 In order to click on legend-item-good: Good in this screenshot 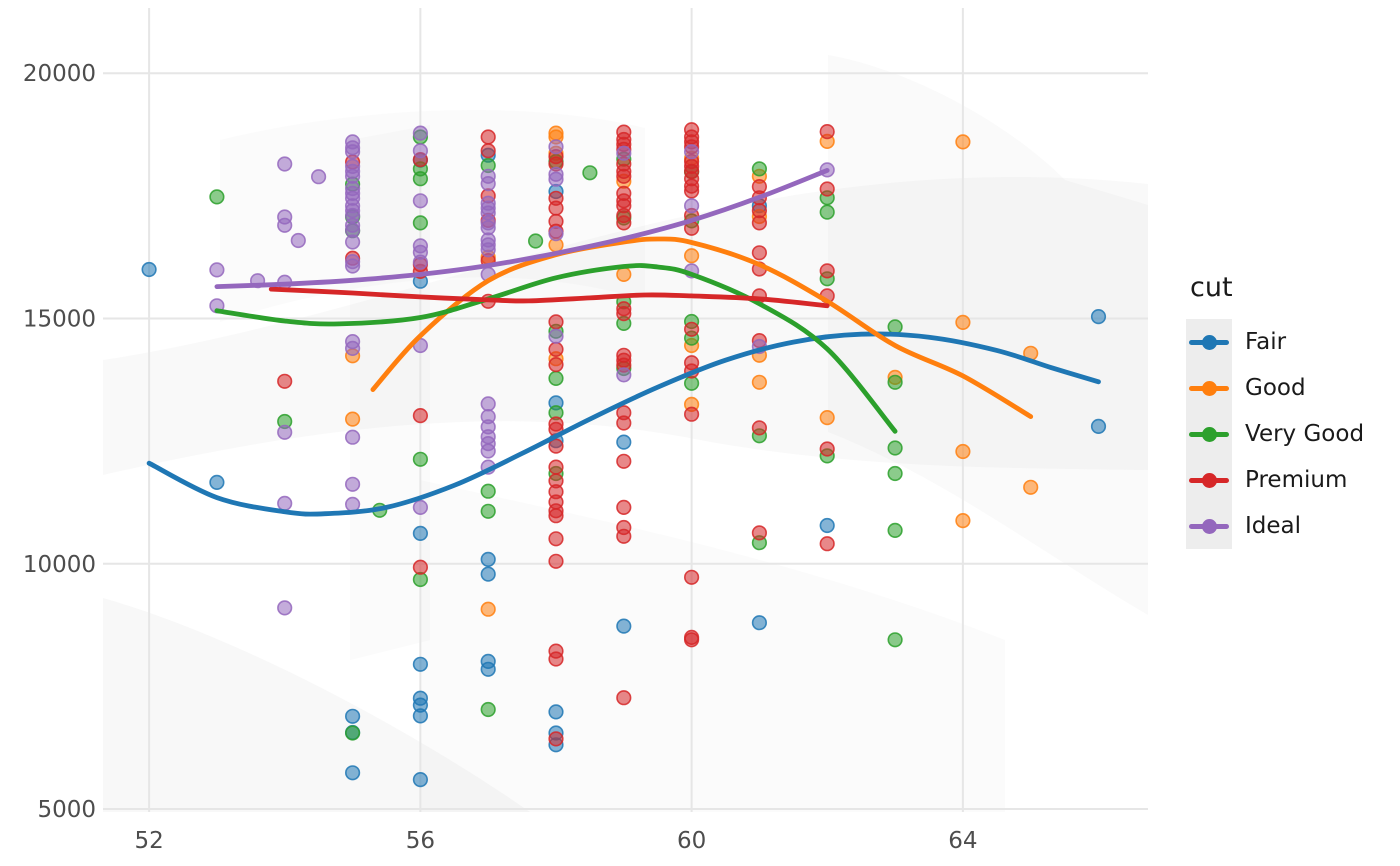, I will do `click(1291, 388)`.